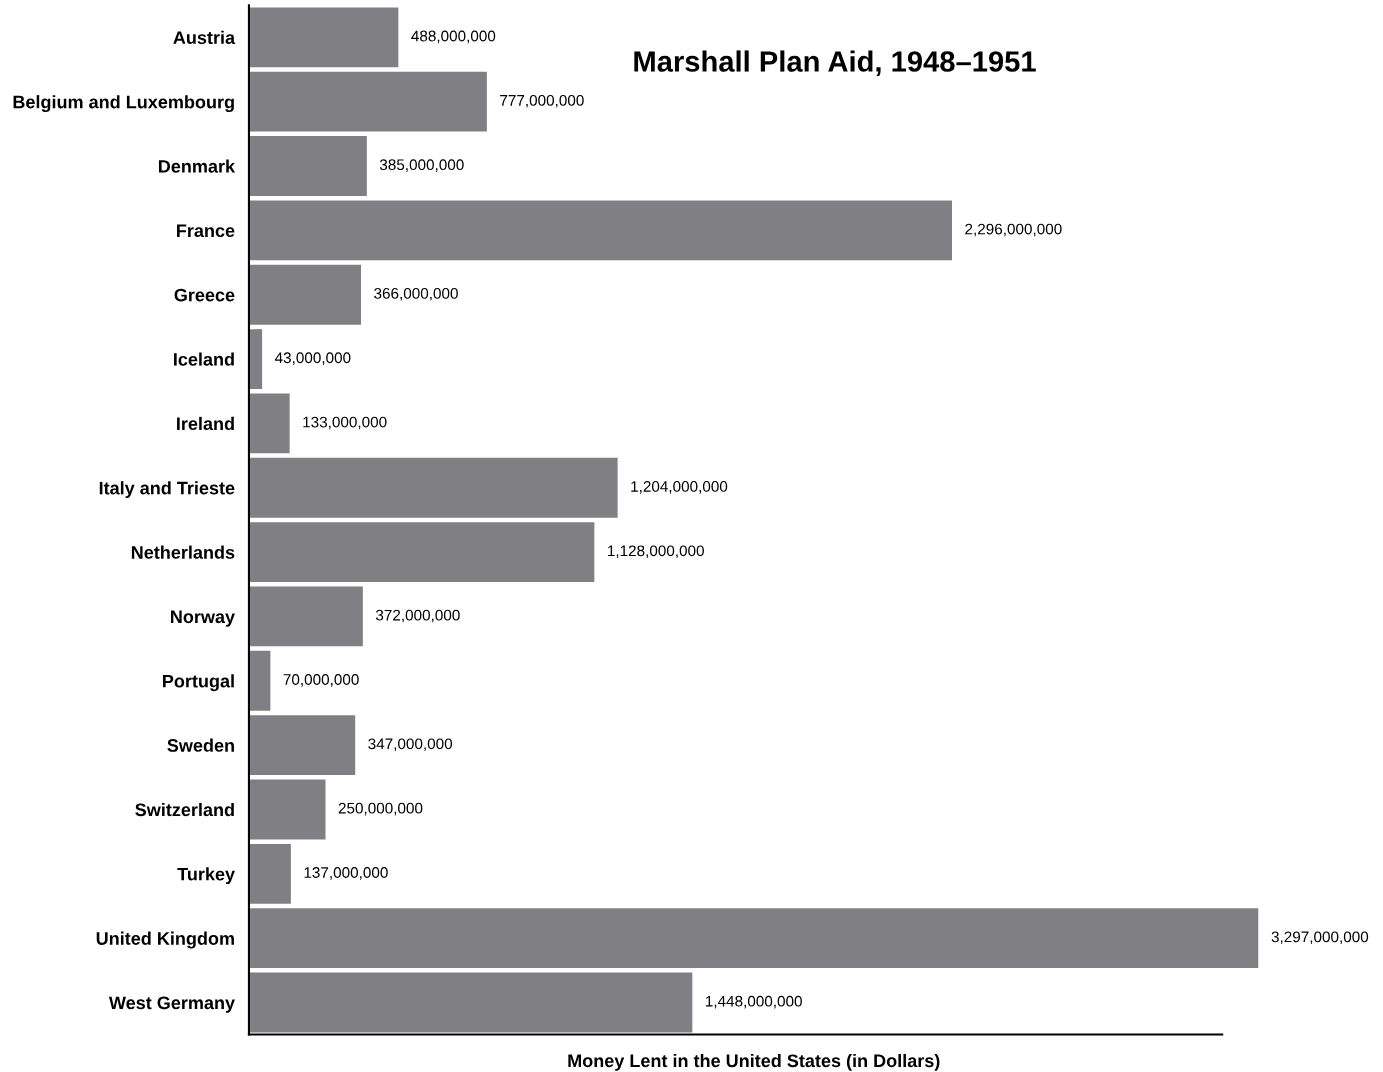  I want to click on y-tick-label: Norway, so click(203, 618).